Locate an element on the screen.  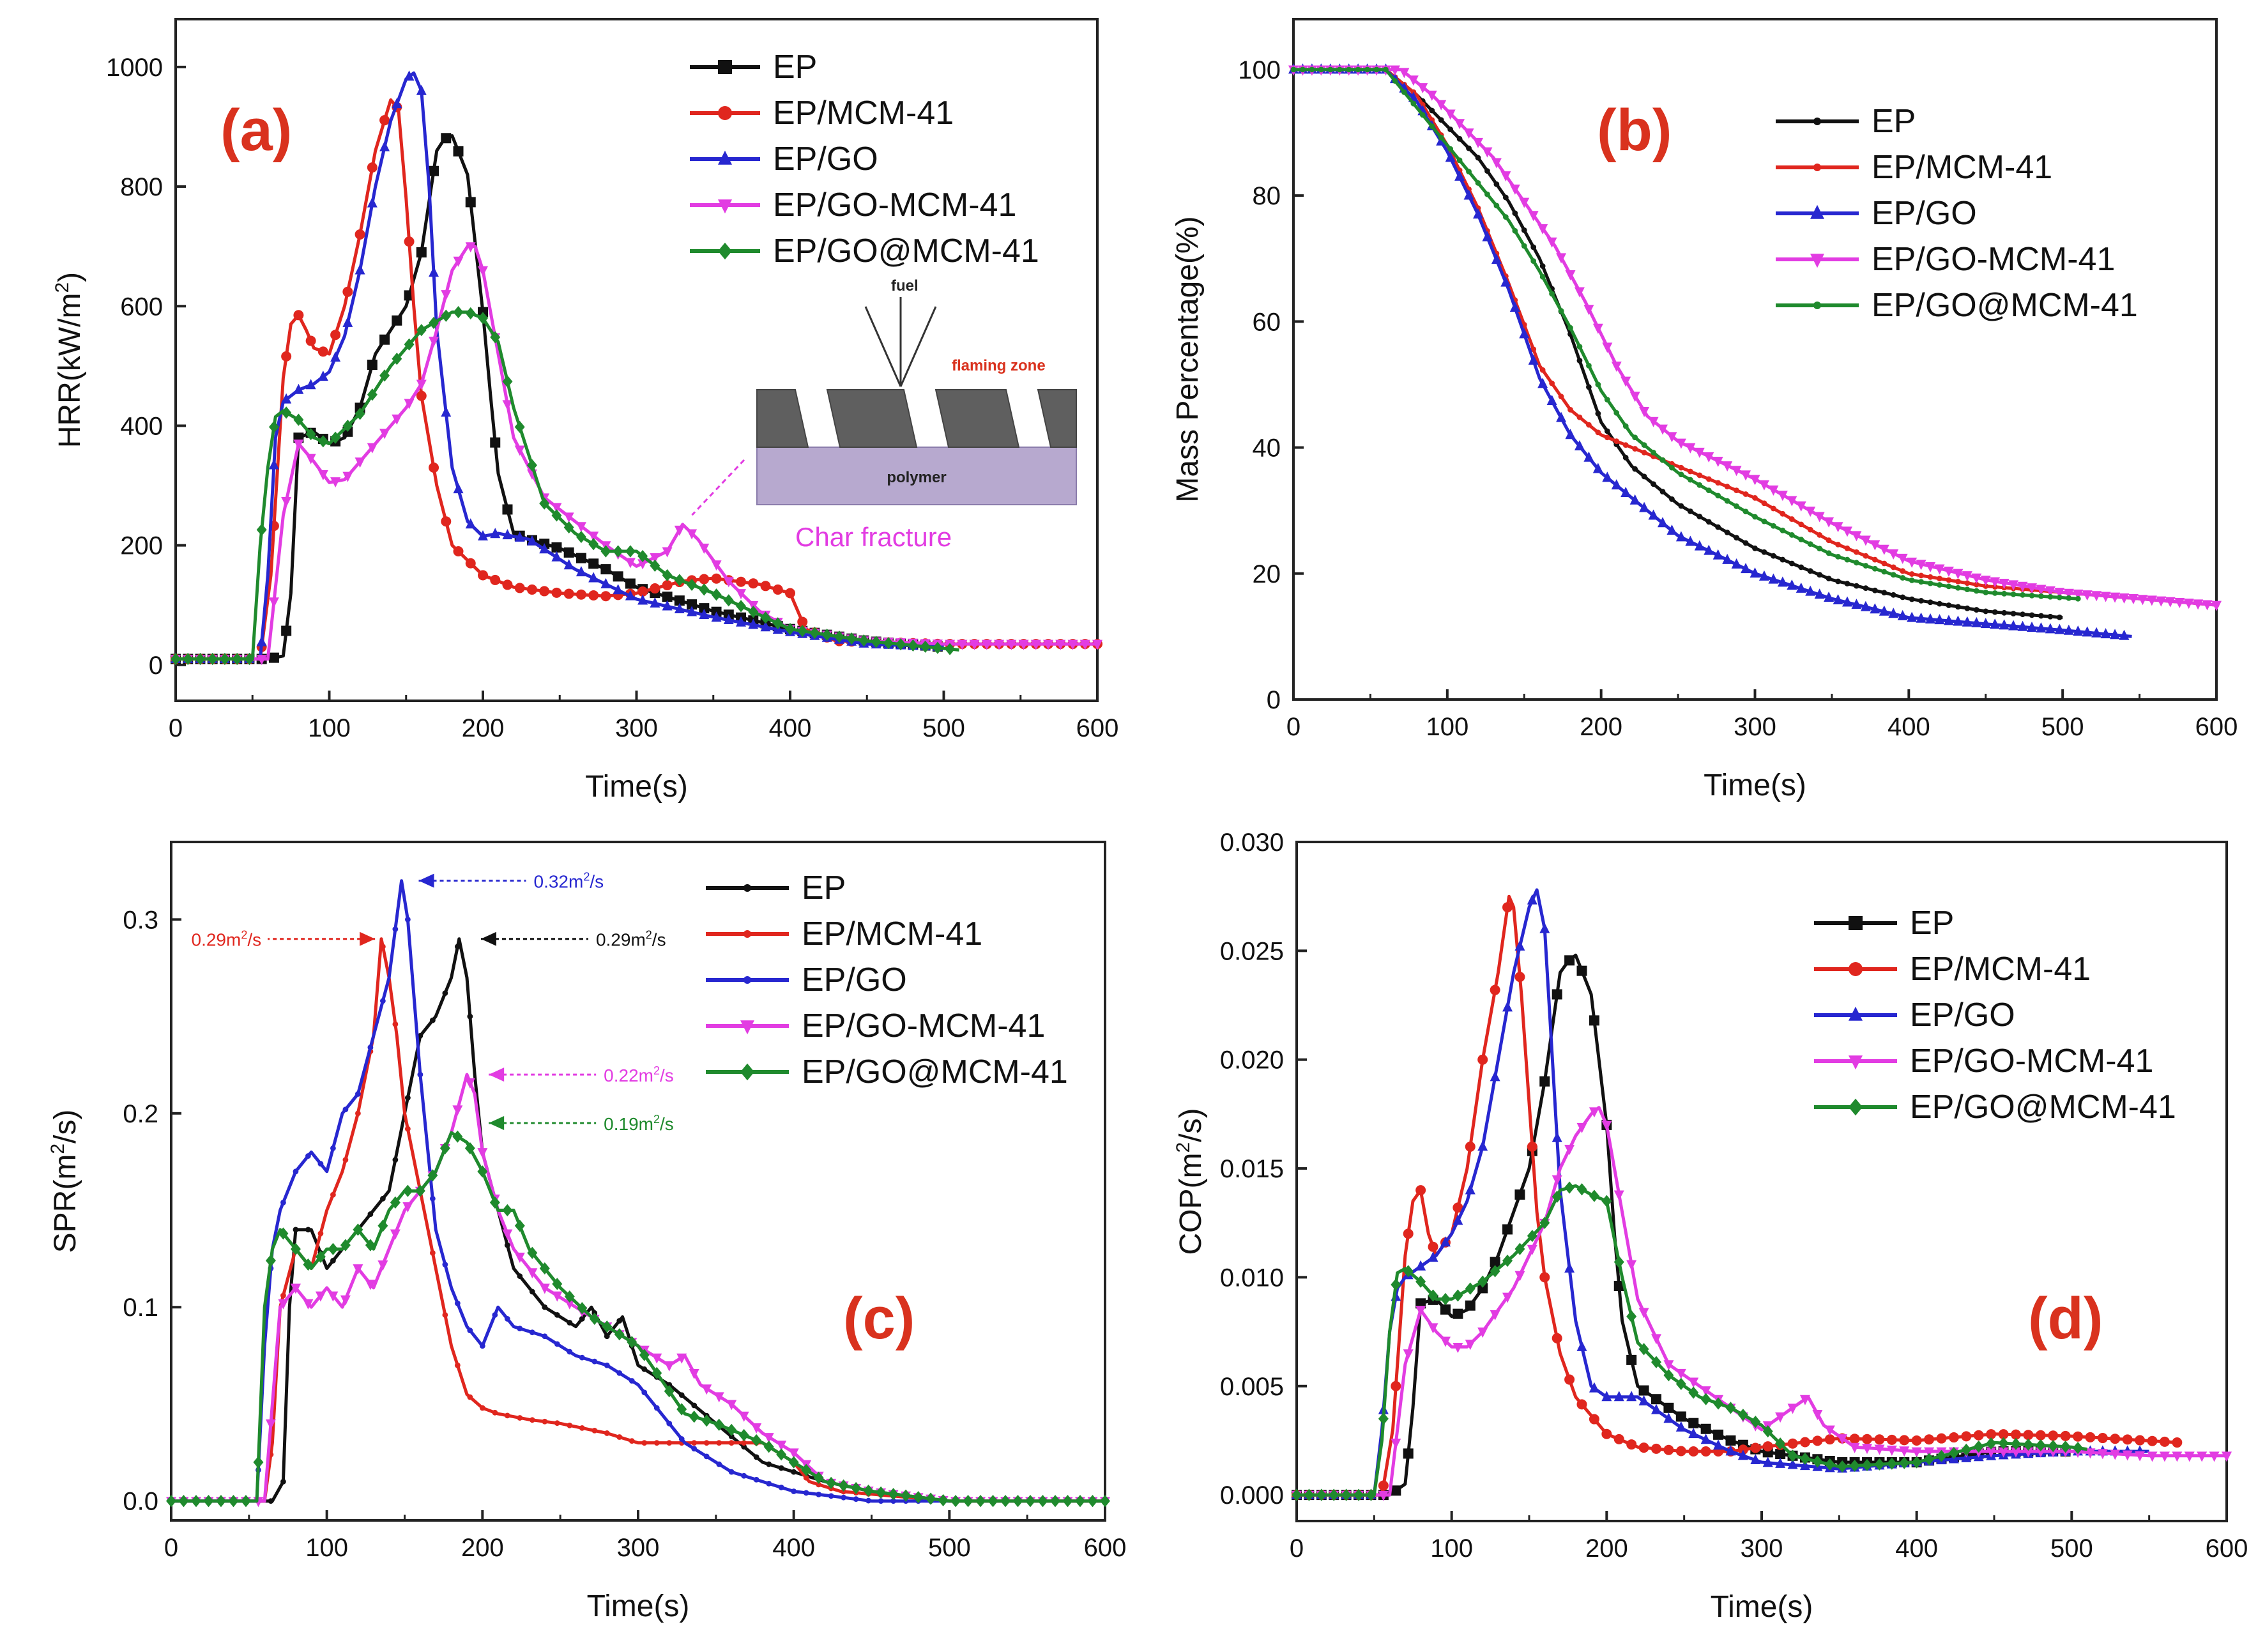
legend-label: EP/GO@MCM-41 is located at coordinates (935, 1071).